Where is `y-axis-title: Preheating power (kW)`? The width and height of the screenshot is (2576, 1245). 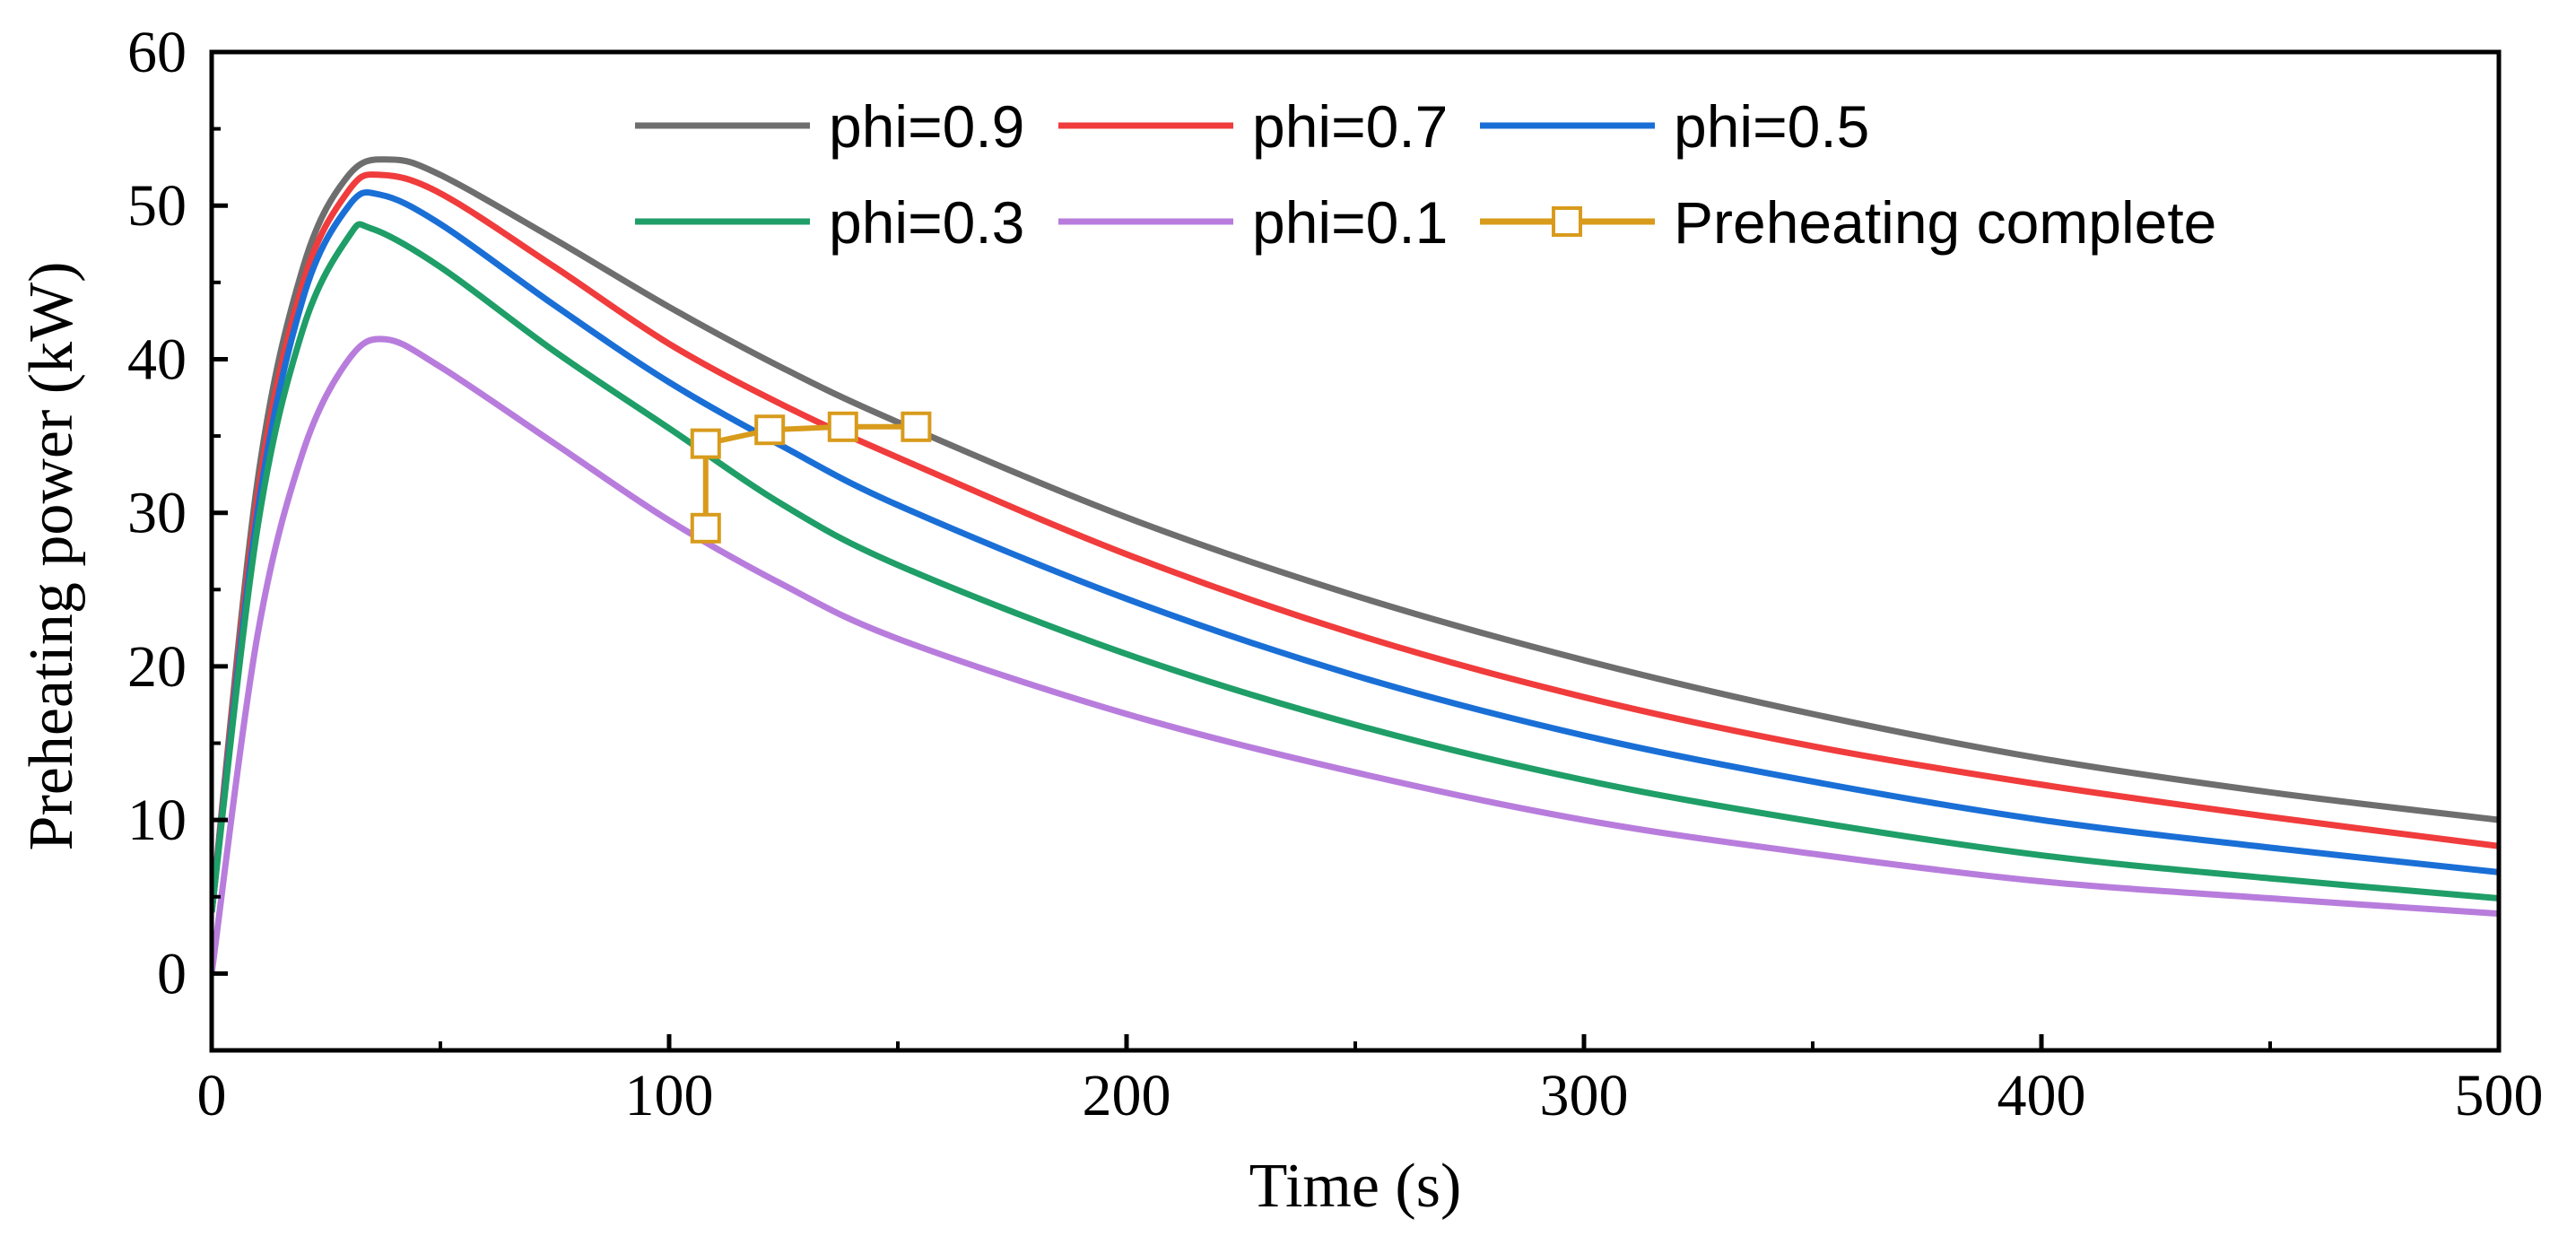 y-axis-title: Preheating power (kW) is located at coordinates (51, 556).